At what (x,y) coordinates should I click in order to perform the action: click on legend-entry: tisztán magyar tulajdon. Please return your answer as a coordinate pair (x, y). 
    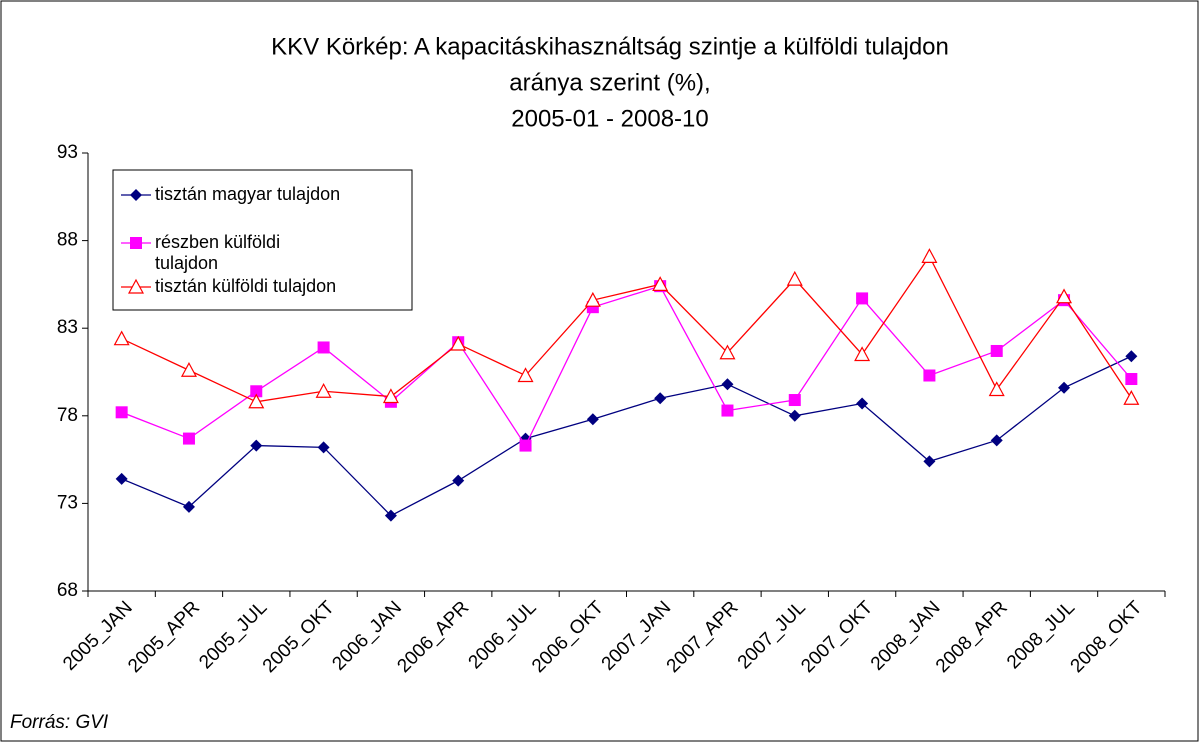
    Looking at the image, I should click on (248, 194).